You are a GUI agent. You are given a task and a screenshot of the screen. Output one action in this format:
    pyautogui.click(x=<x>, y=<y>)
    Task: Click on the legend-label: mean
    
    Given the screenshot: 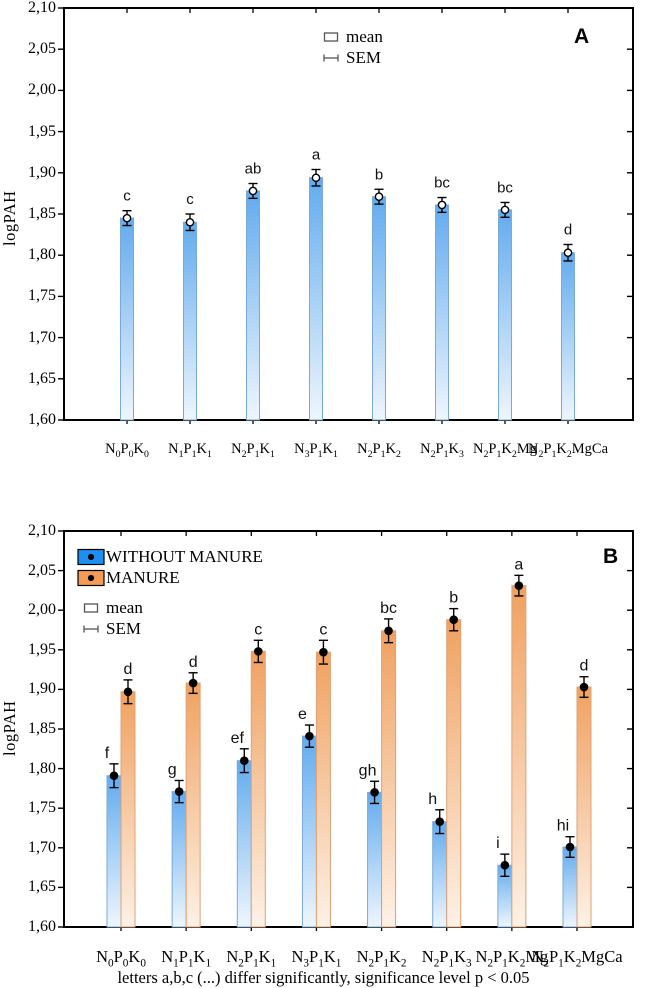 What is the action you would take?
    pyautogui.click(x=364, y=36)
    